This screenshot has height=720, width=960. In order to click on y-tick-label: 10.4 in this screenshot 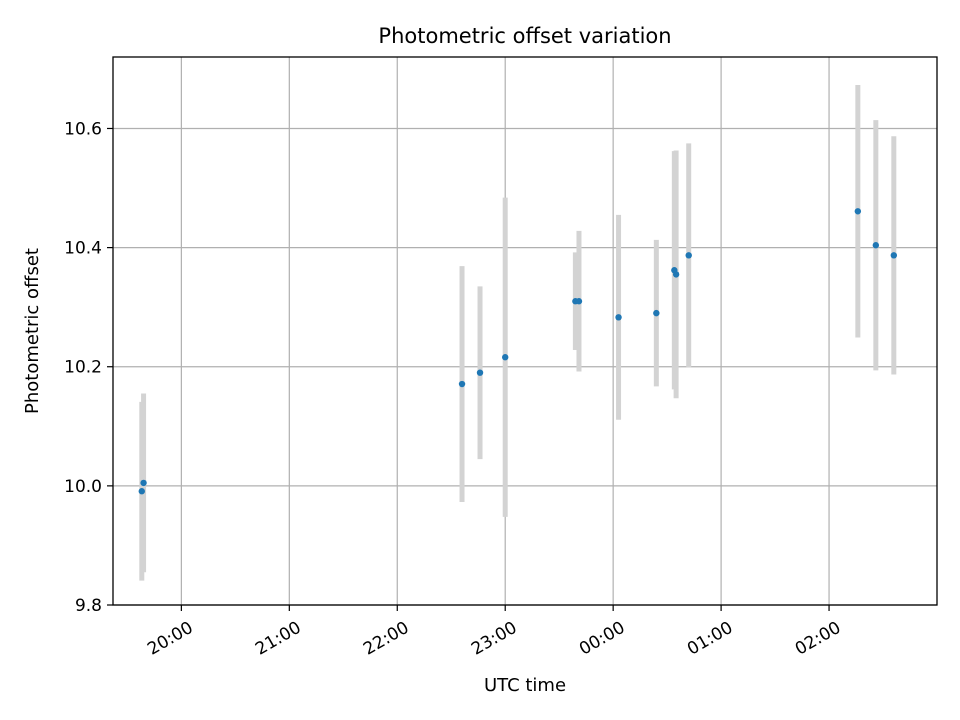, I will do `click(83, 249)`.